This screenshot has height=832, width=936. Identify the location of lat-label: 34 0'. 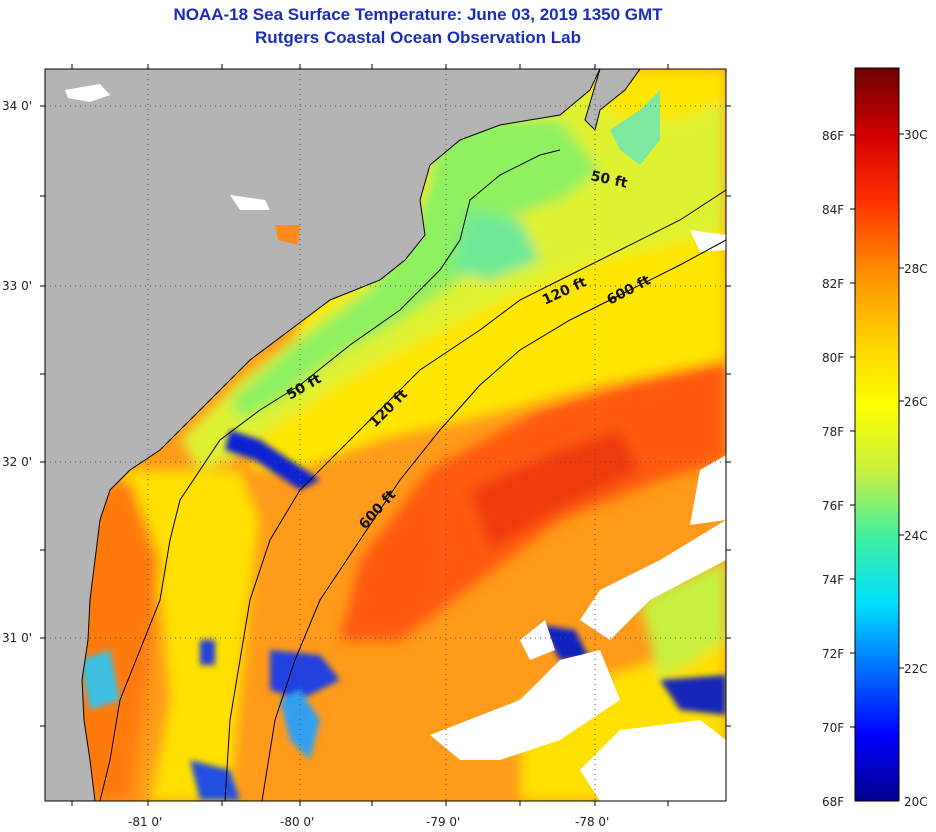
(17, 106).